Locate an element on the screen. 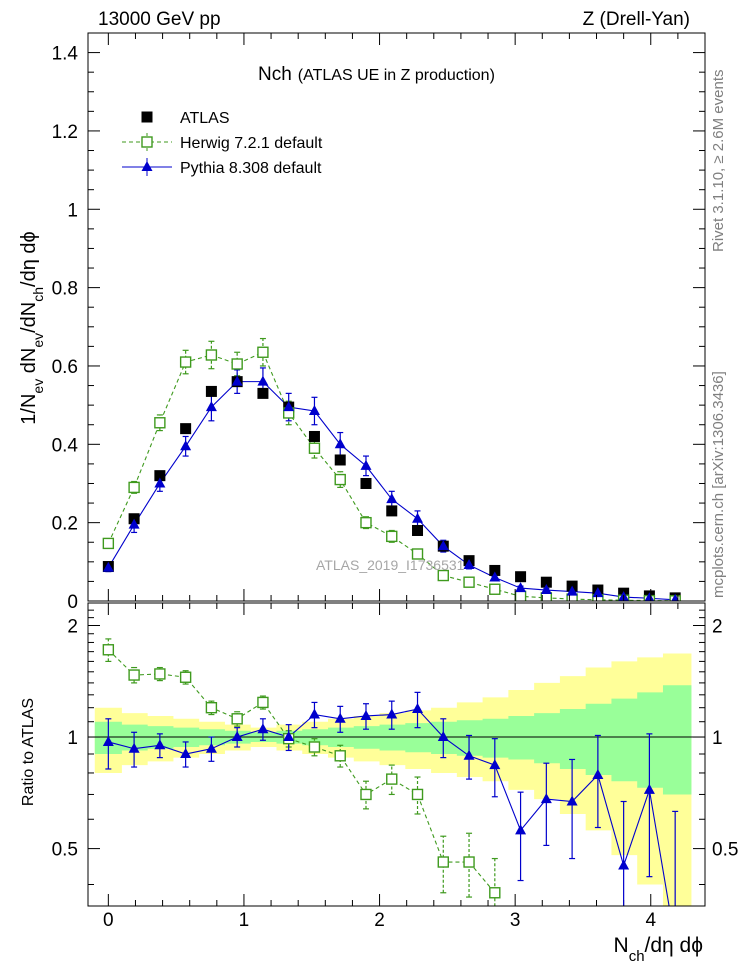  ratio-y-tick-label: 1 is located at coordinates (72, 738).